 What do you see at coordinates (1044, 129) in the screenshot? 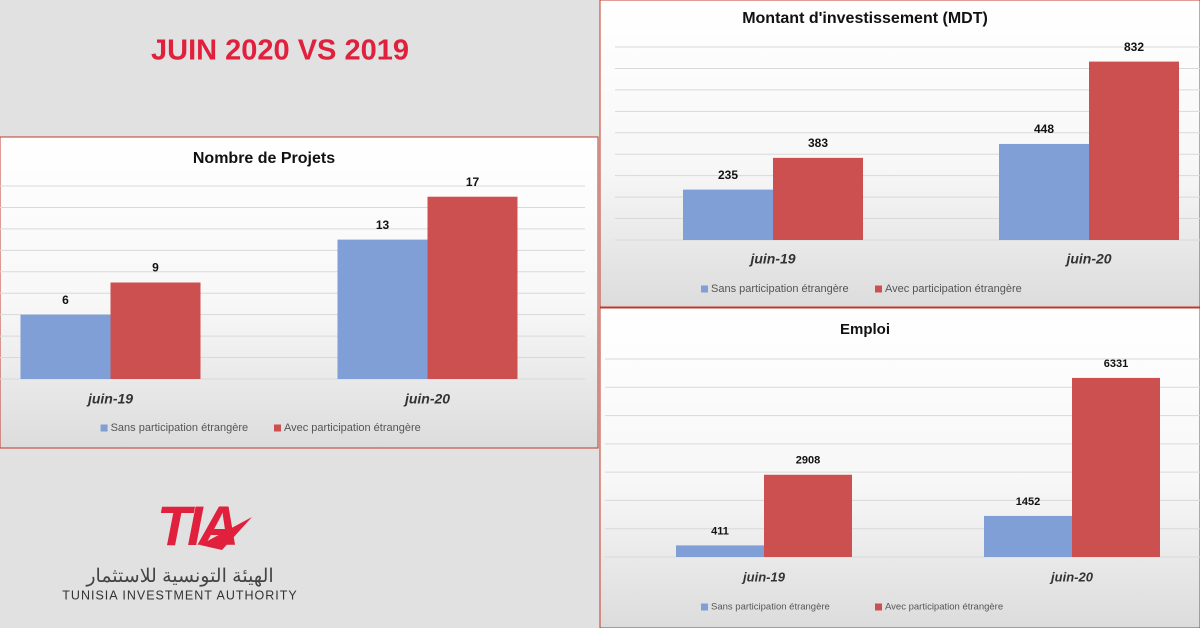
I see `data-label: 448` at bounding box center [1044, 129].